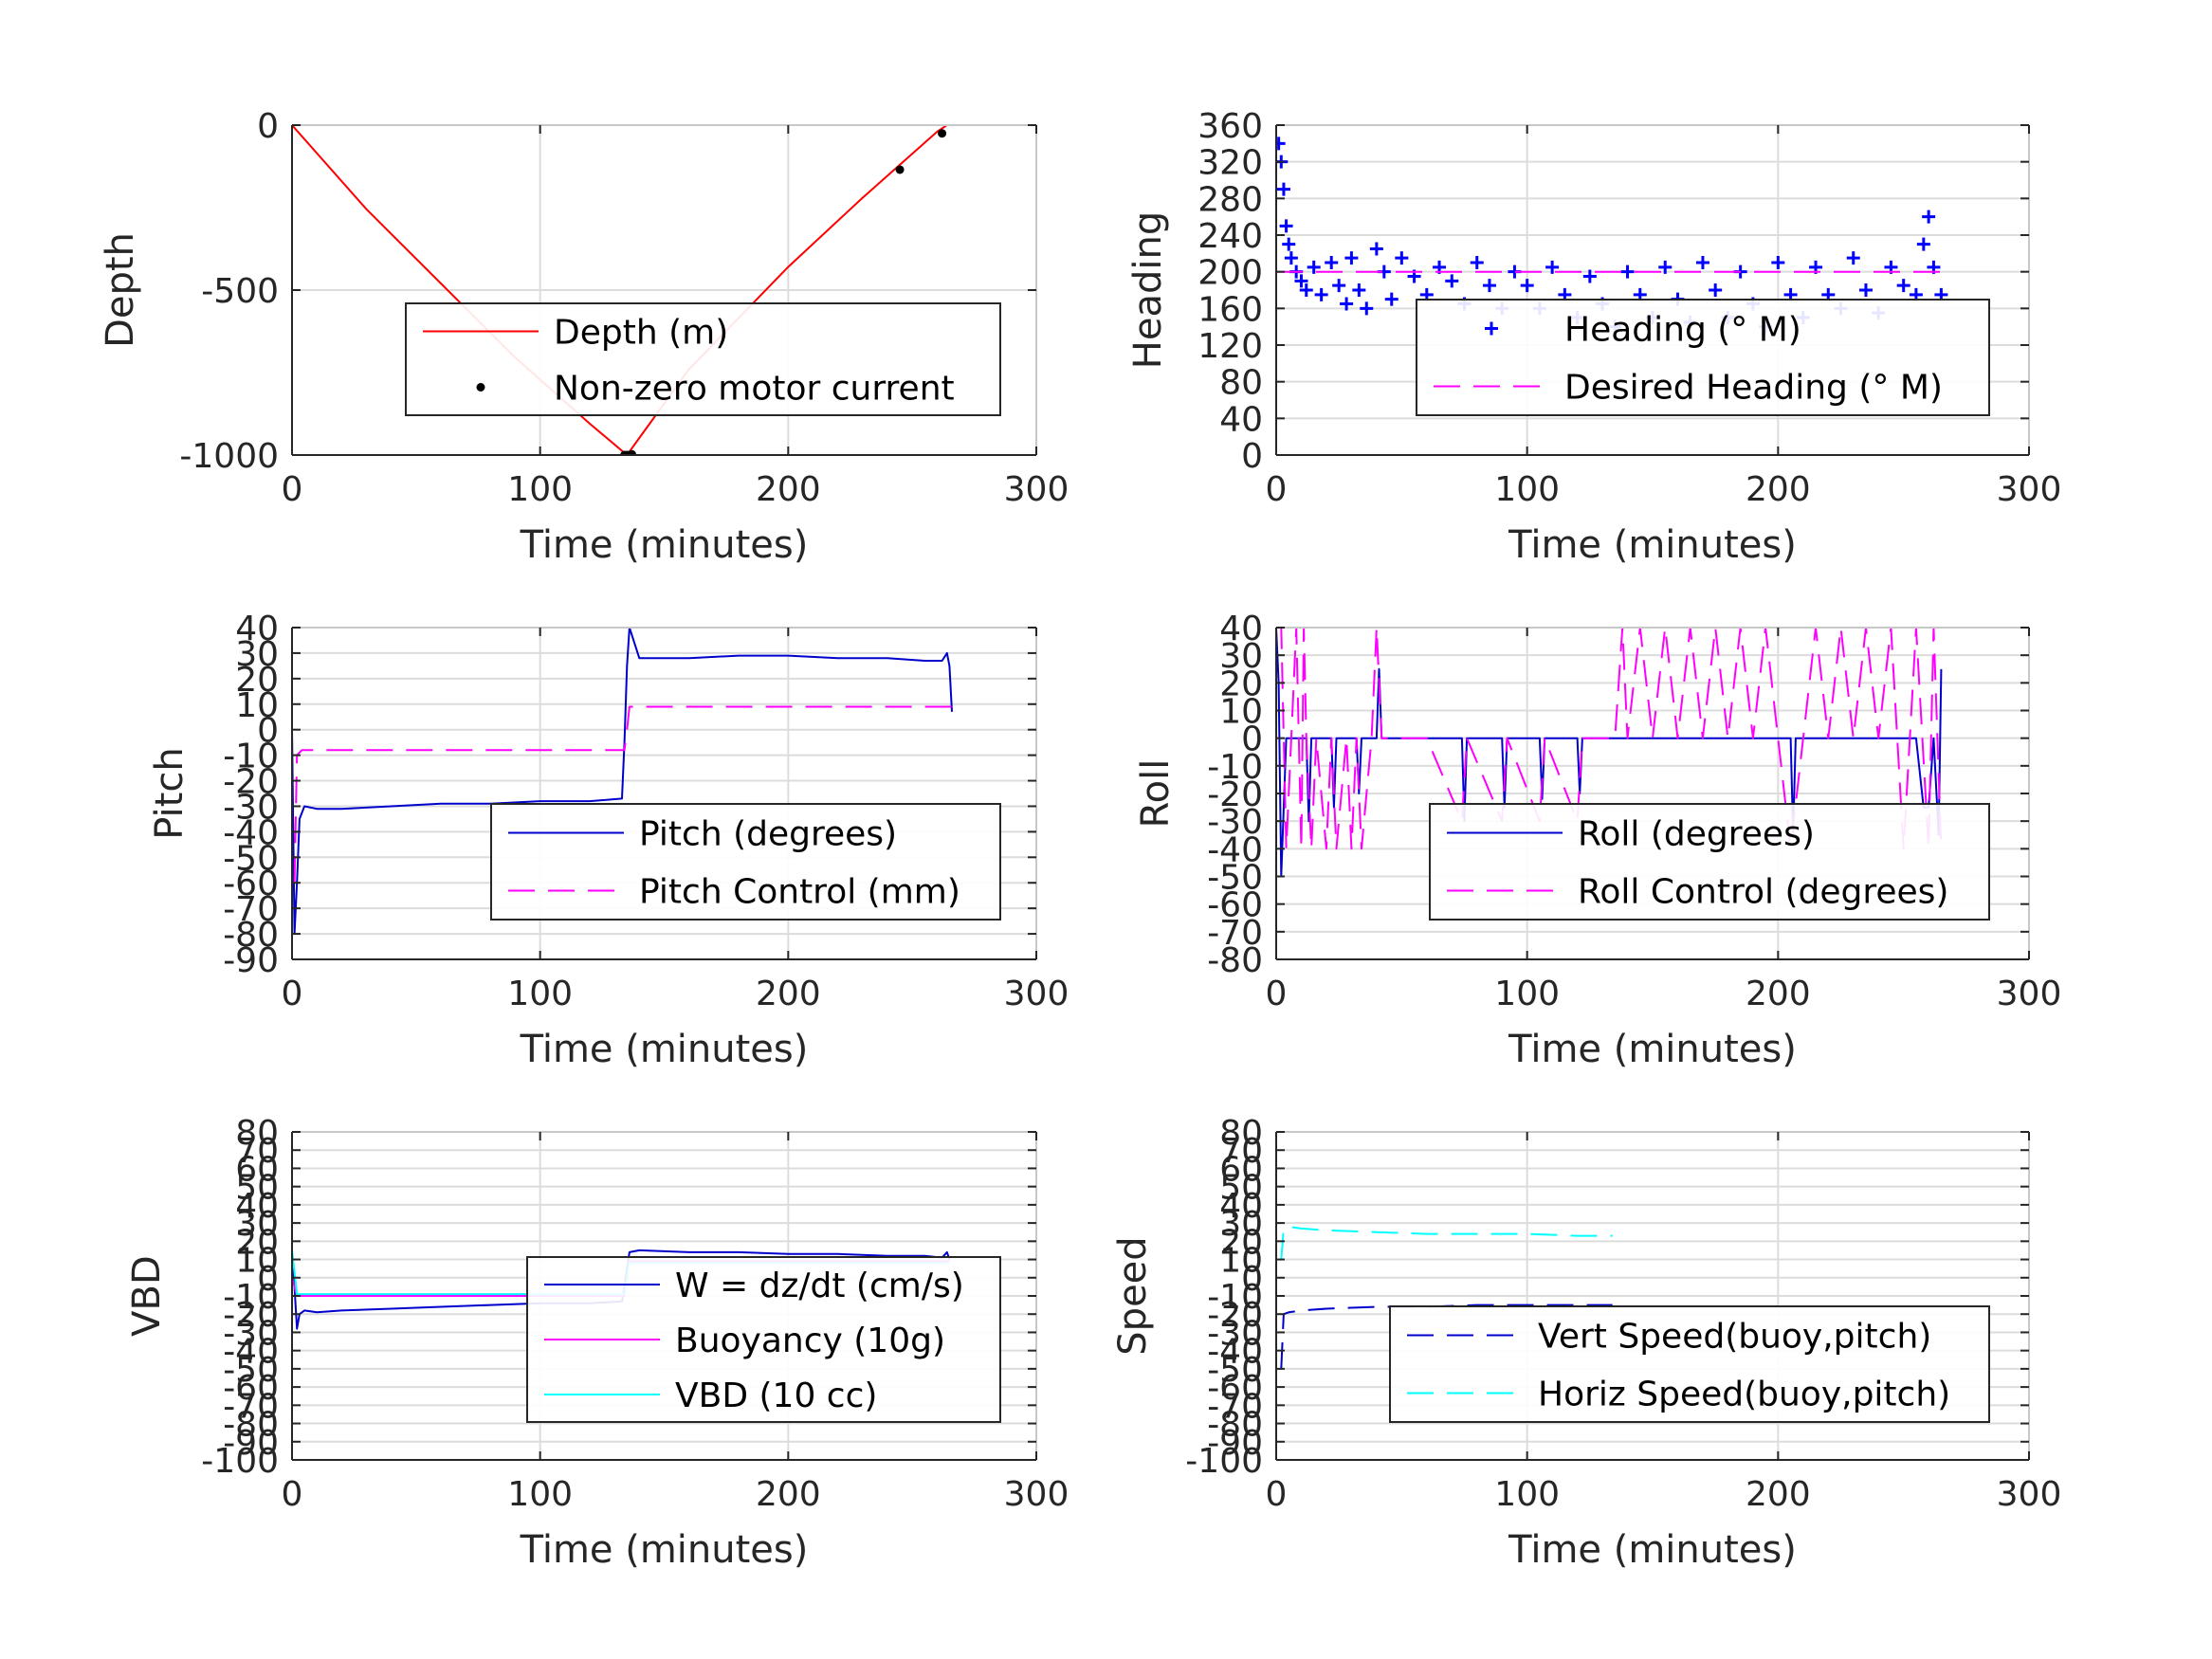 The height and width of the screenshot is (1659, 2212). I want to click on y-tick-label: -500, so click(240, 291).